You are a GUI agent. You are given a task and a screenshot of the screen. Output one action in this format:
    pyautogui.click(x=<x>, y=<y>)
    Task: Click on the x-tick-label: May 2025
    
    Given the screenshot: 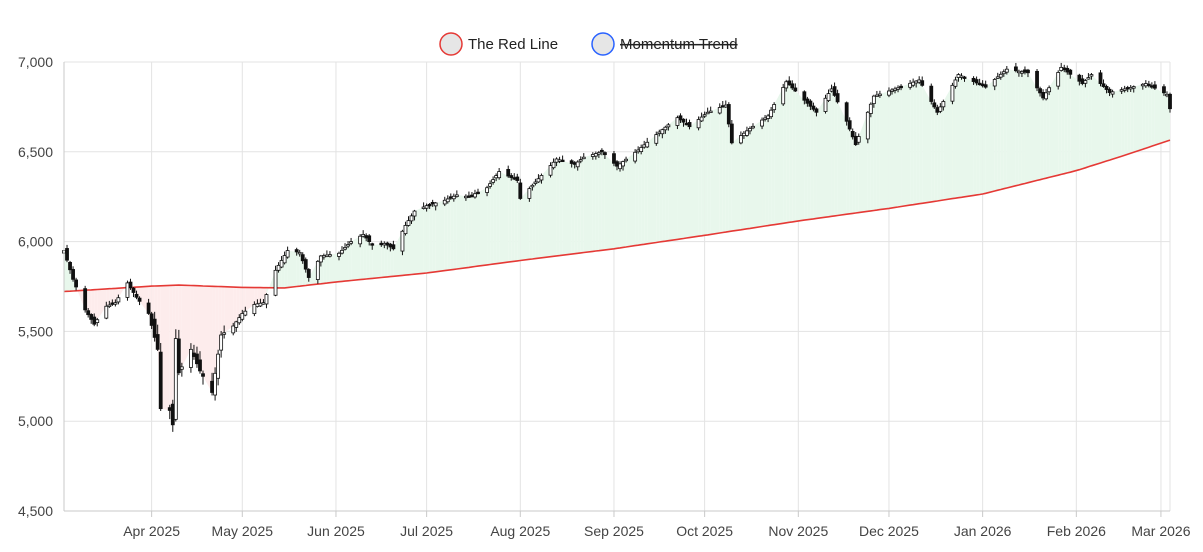 What is the action you would take?
    pyautogui.click(x=243, y=531)
    